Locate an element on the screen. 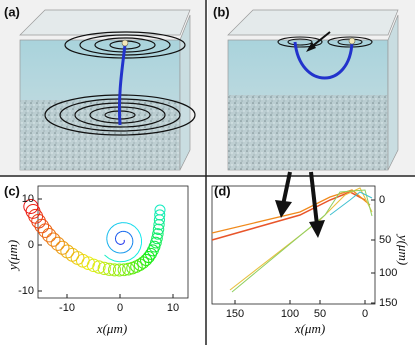  x-tick-label: 150 is located at coordinates (235, 314).